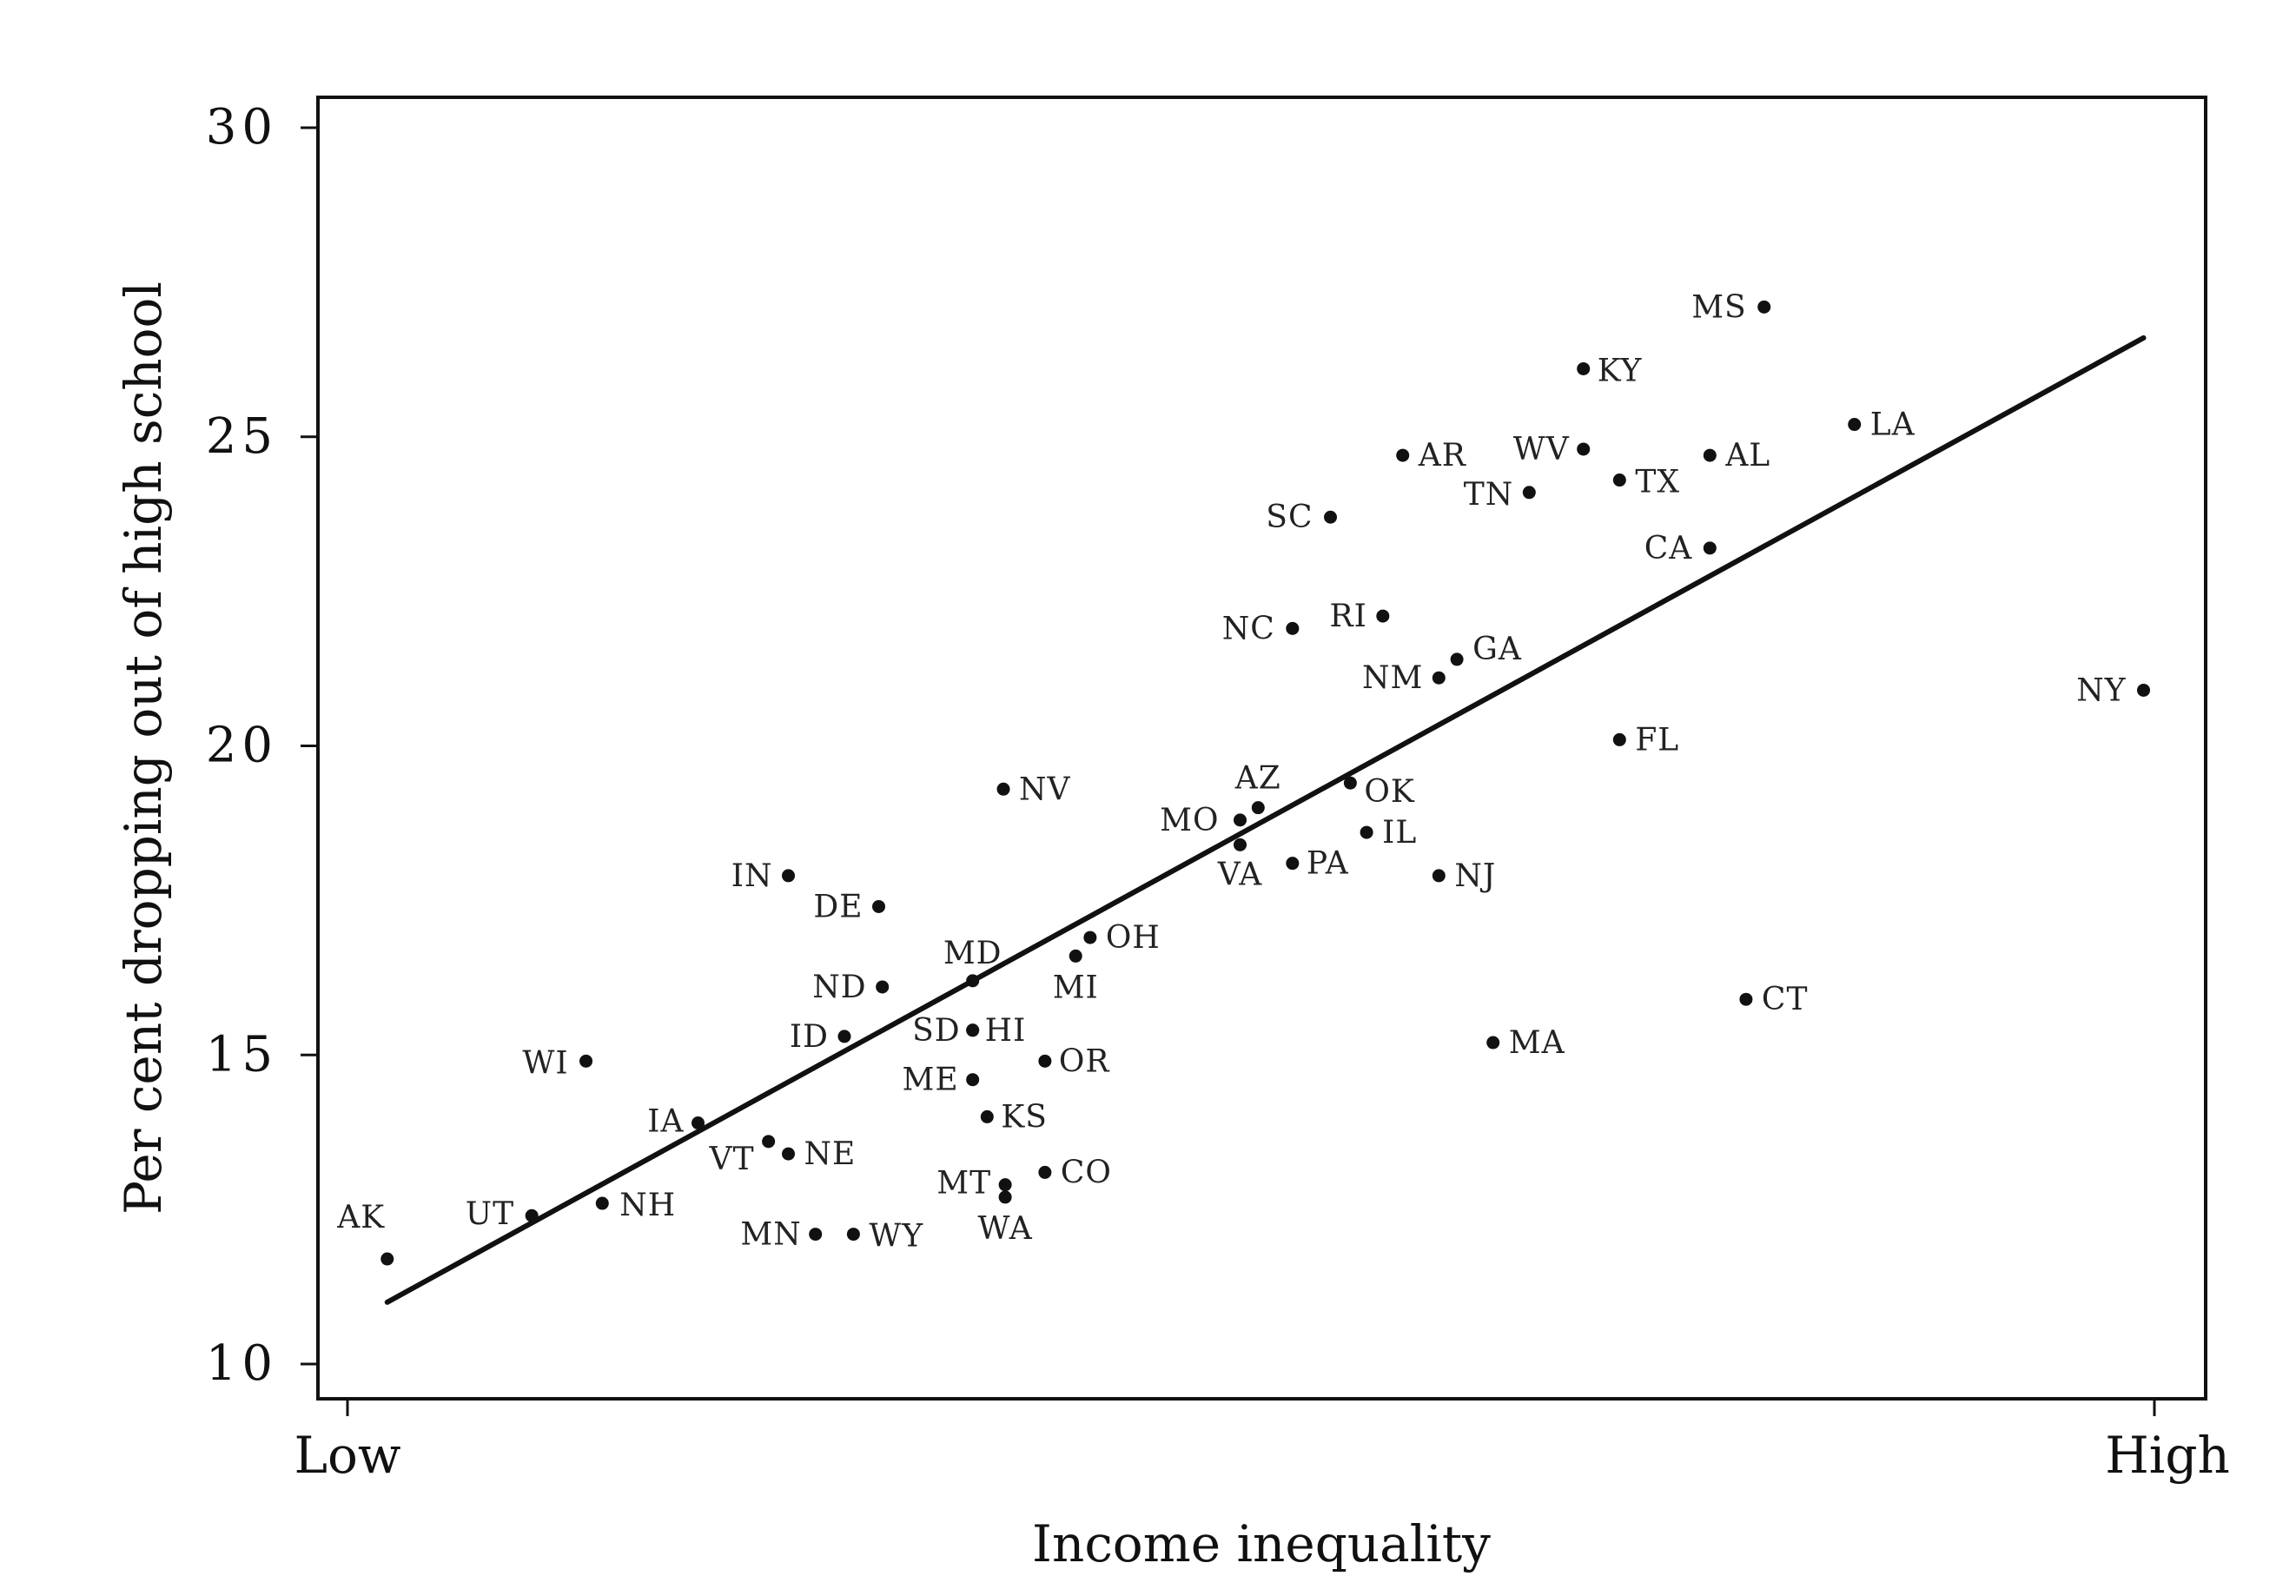 This screenshot has width=2296, height=1596. What do you see at coordinates (387, 1259) in the screenshot?
I see `point-ak` at bounding box center [387, 1259].